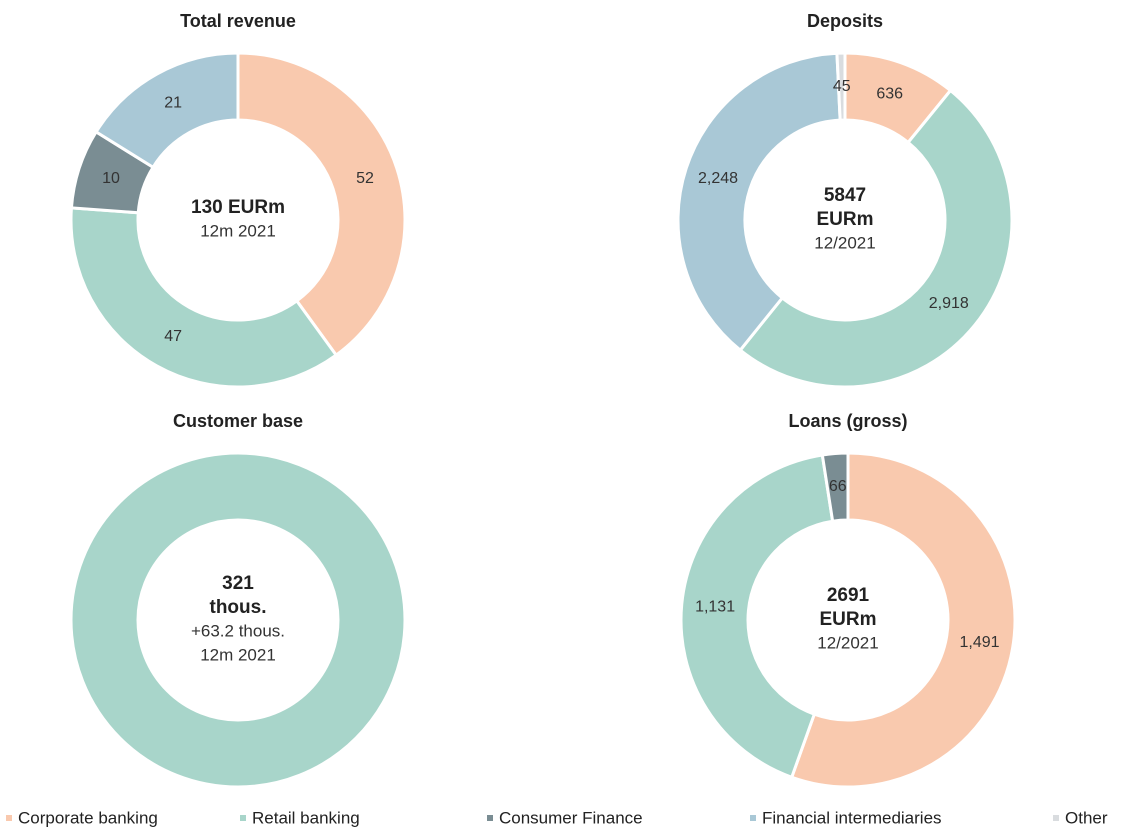 Image resolution: width=1121 pixels, height=829 pixels. Describe the element at coordinates (845, 21) in the screenshot. I see `chart-title: Deposits` at that location.